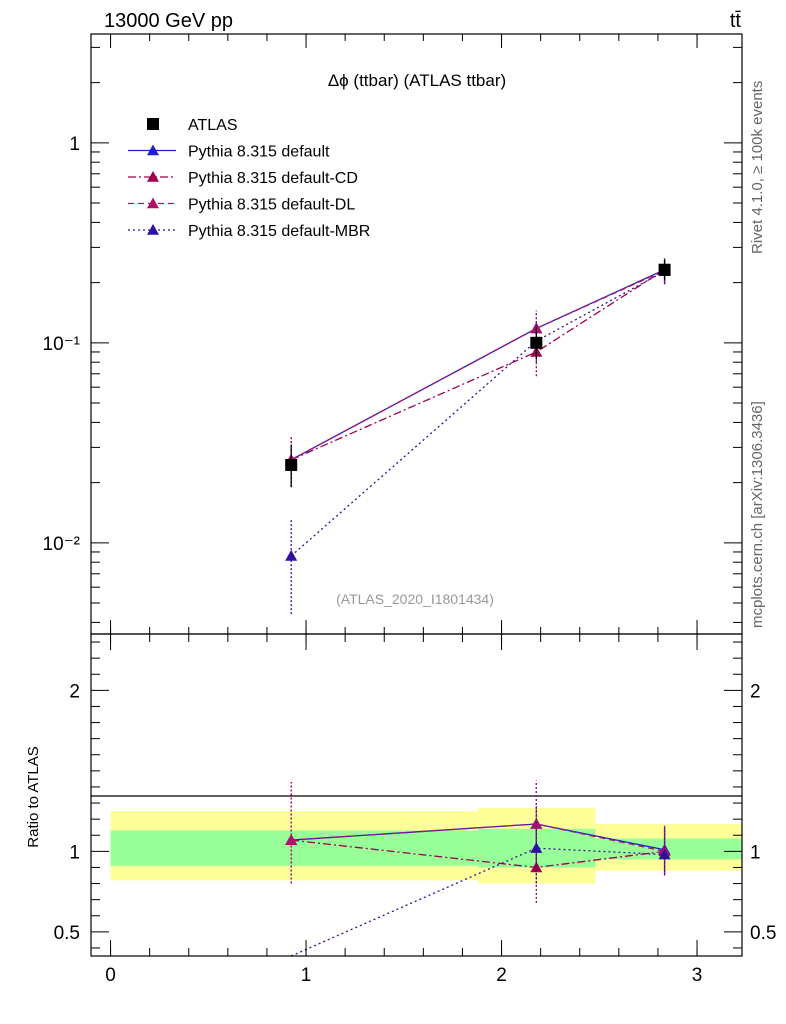 This screenshot has width=786, height=1024. What do you see at coordinates (74, 852) in the screenshot?
I see `ratio-y-tick-label: 1` at bounding box center [74, 852].